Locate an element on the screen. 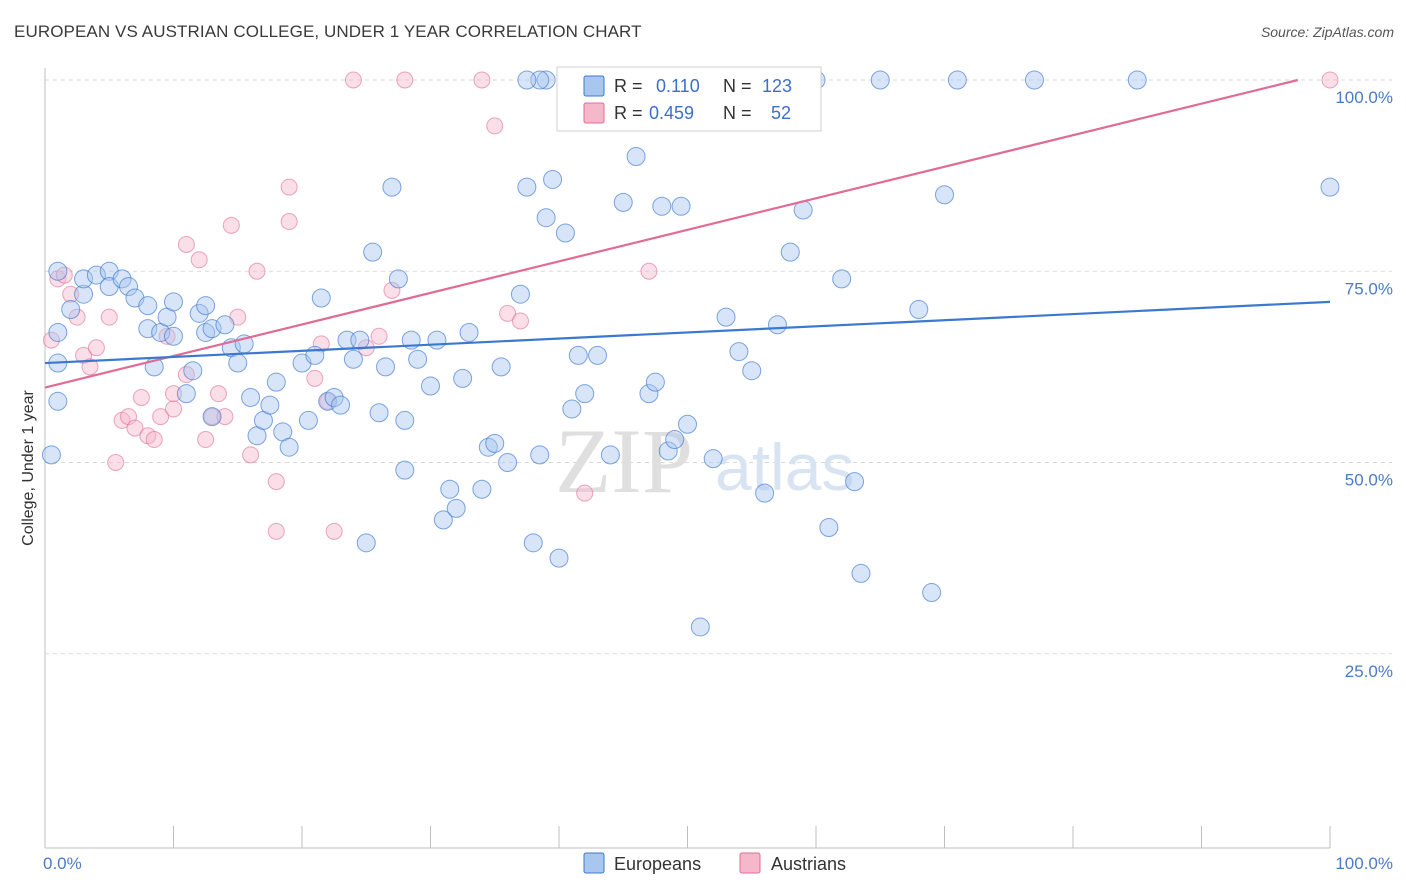 This screenshot has height=892, width=1406. y-tick-label: 75.0% is located at coordinates (1369, 288).